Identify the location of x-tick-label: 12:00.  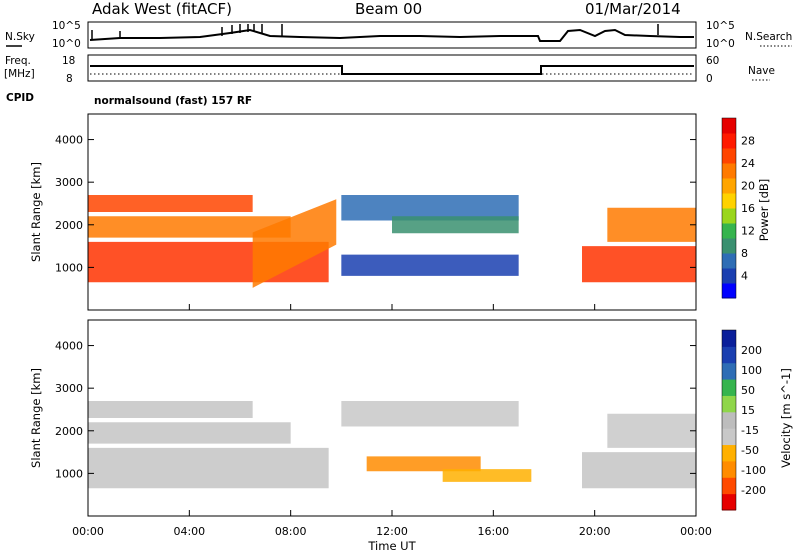
(392, 531).